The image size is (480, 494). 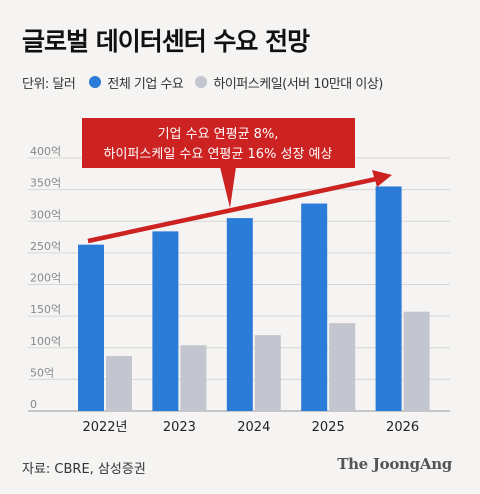 I want to click on legend: 단위: 달러 전체 기업 수요 하이퍼스케일(서버 10만대 이상), so click(x=208, y=82).